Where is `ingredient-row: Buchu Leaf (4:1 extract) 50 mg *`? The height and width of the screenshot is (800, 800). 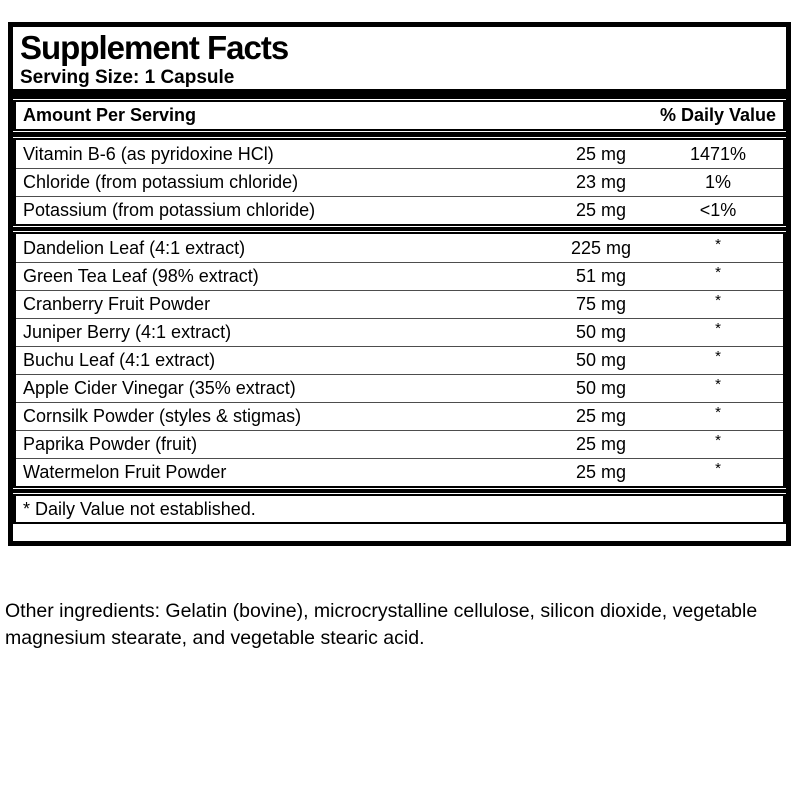
ingredient-row: Buchu Leaf (4:1 extract) 50 mg * is located at coordinates (399, 360).